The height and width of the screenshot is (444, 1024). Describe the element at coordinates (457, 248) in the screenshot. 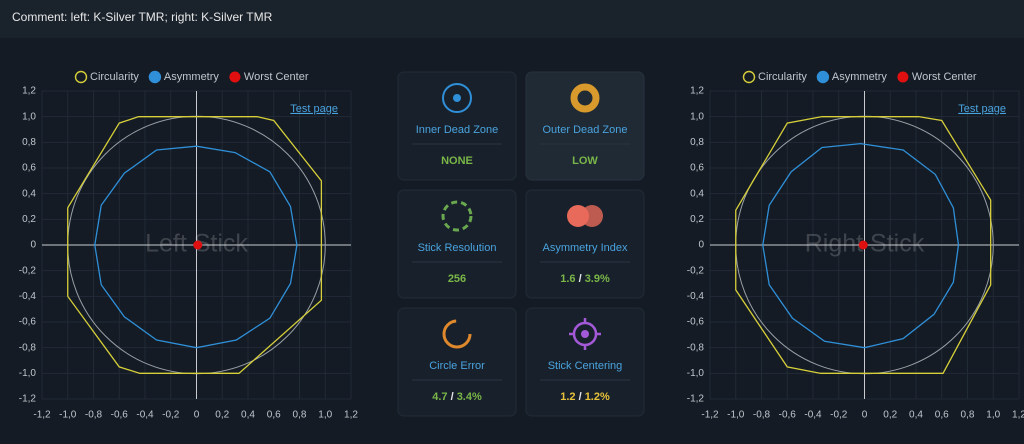

I see `card-label: Stick Resolution` at that location.